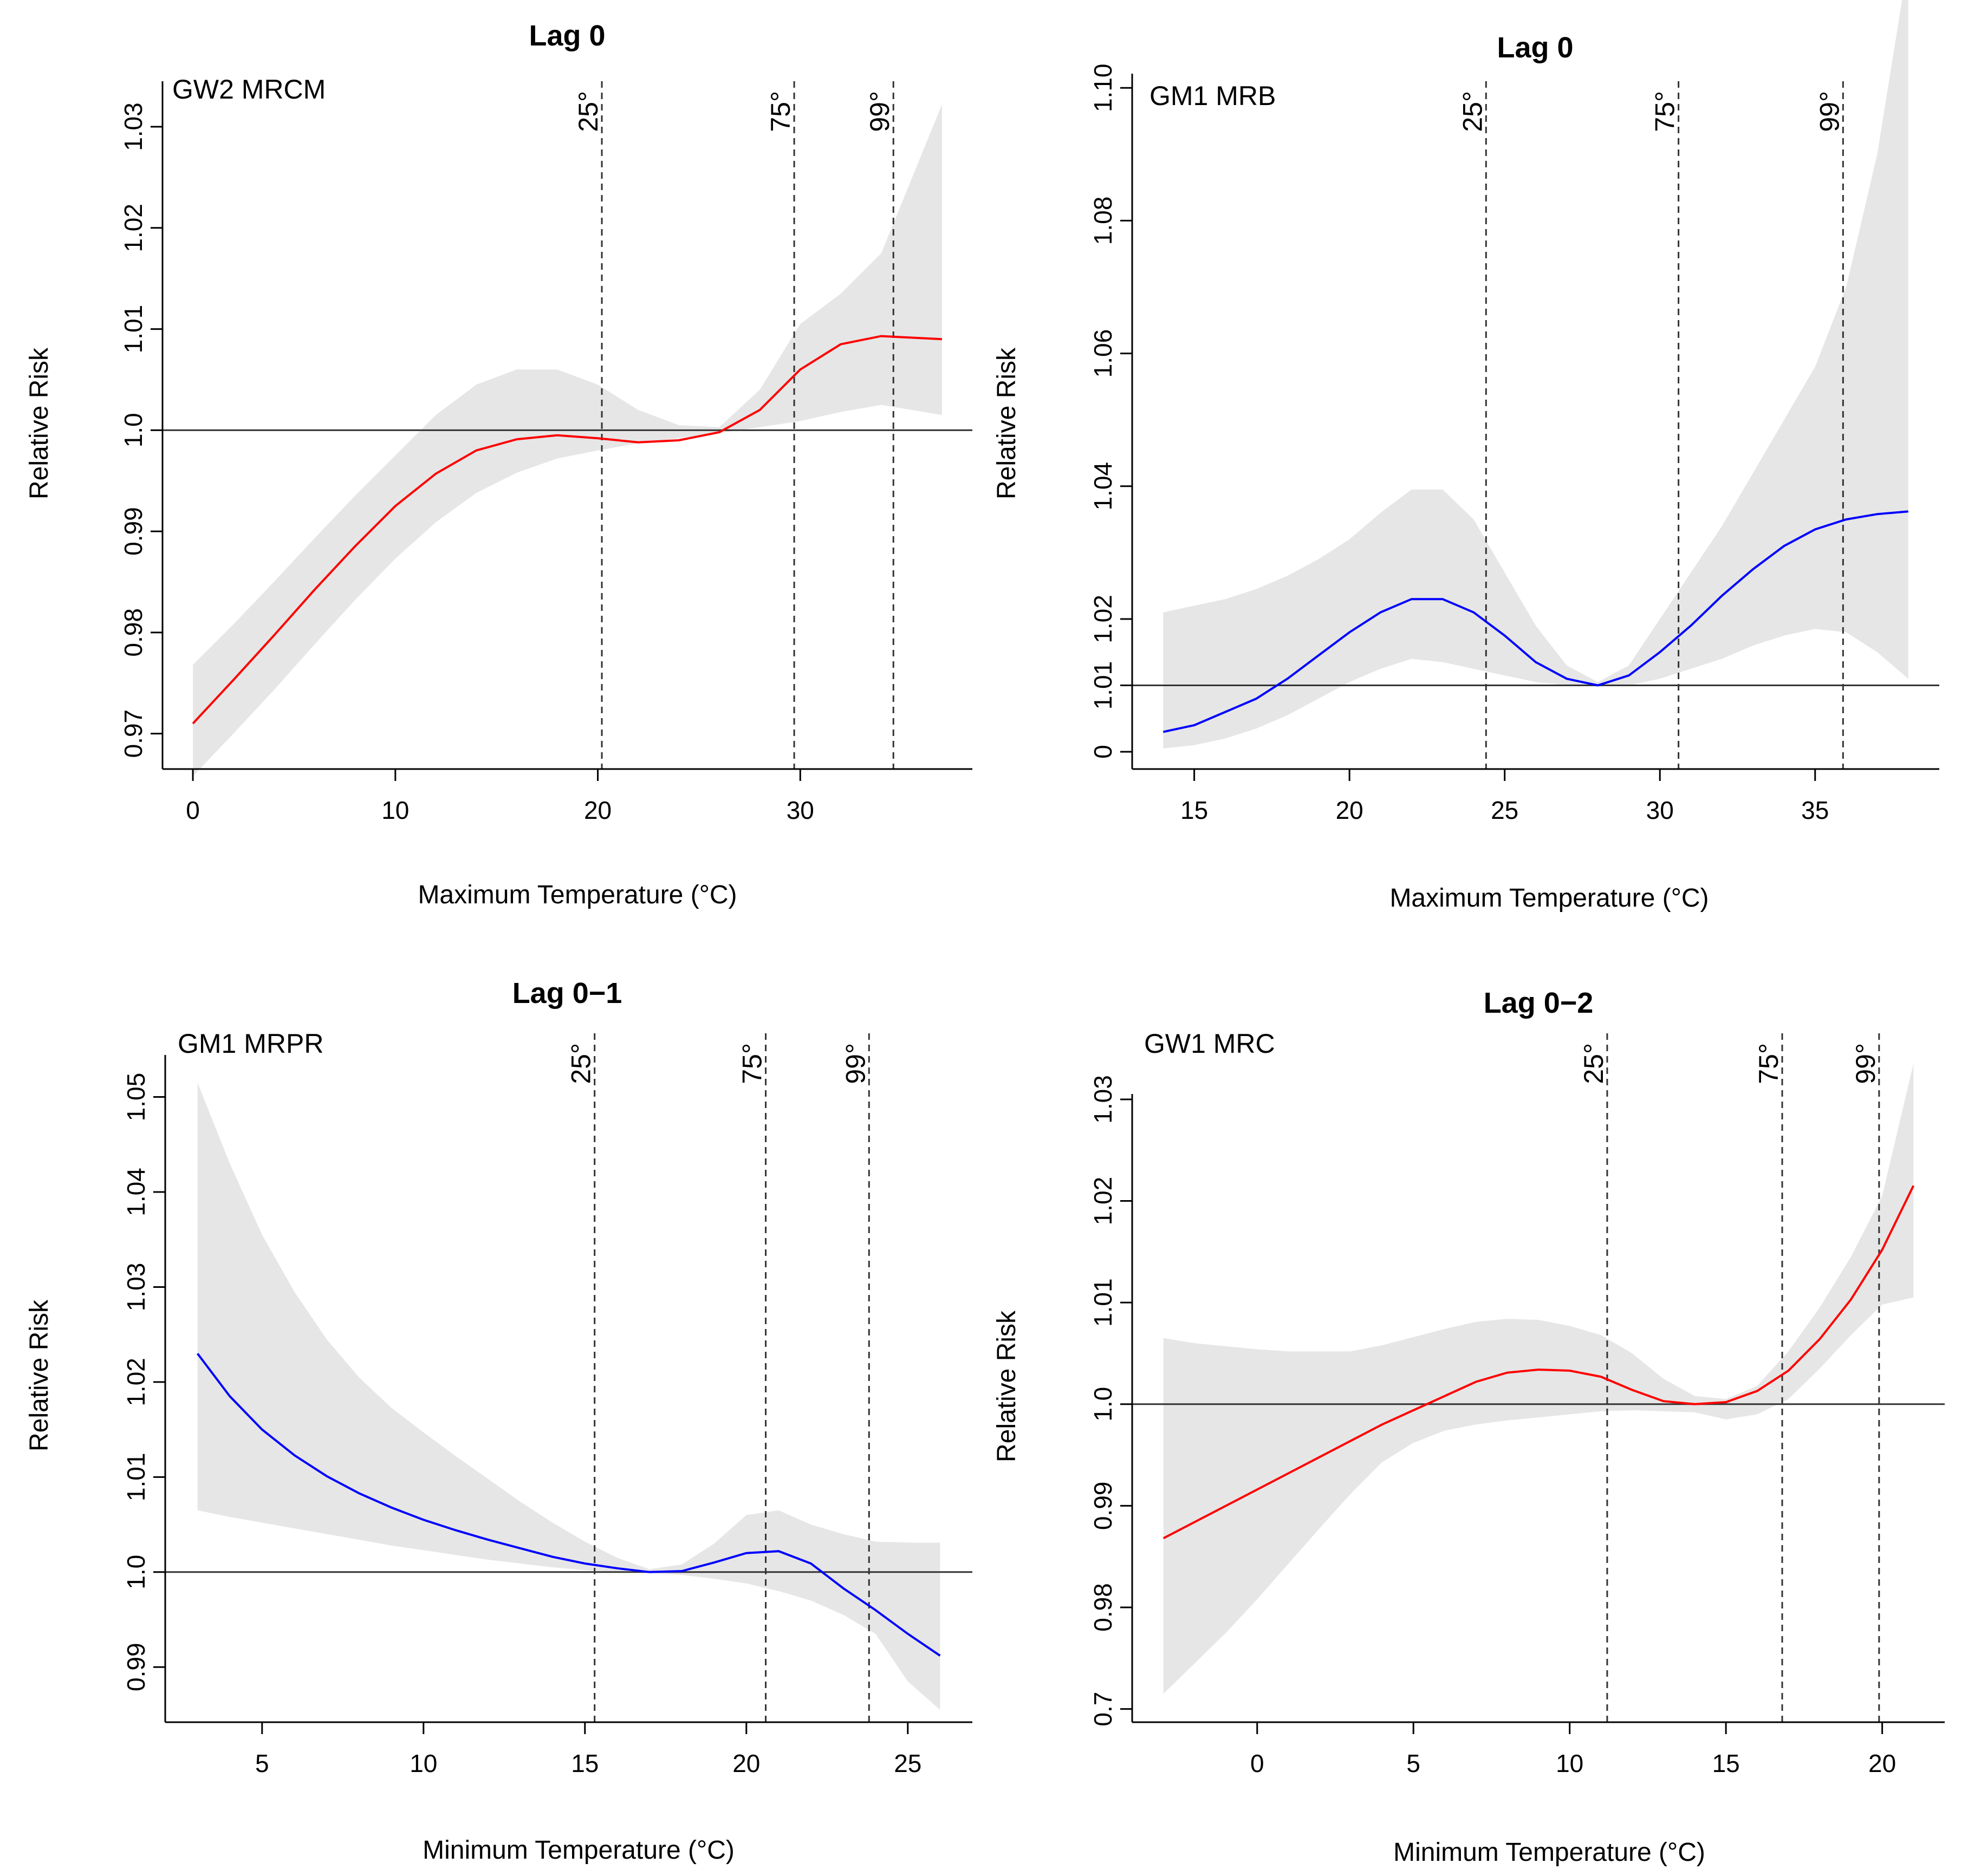 The height and width of the screenshot is (1876, 1968). Describe the element at coordinates (1103, 221) in the screenshot. I see `y-tick-label: 1.08` at that location.